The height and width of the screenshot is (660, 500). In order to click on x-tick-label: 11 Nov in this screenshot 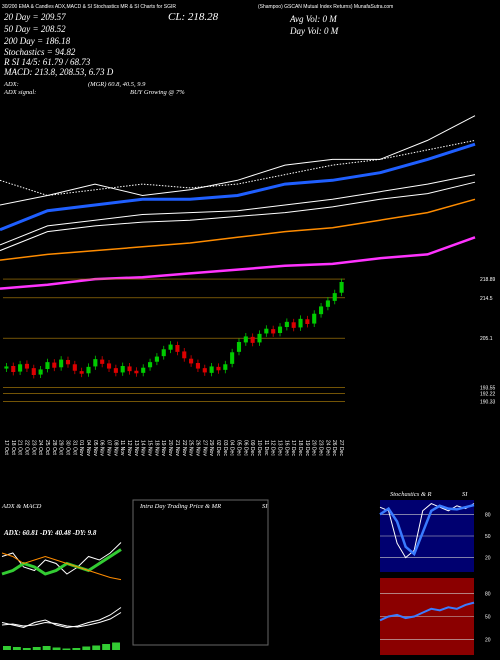, I will do `click(122, 448)`.